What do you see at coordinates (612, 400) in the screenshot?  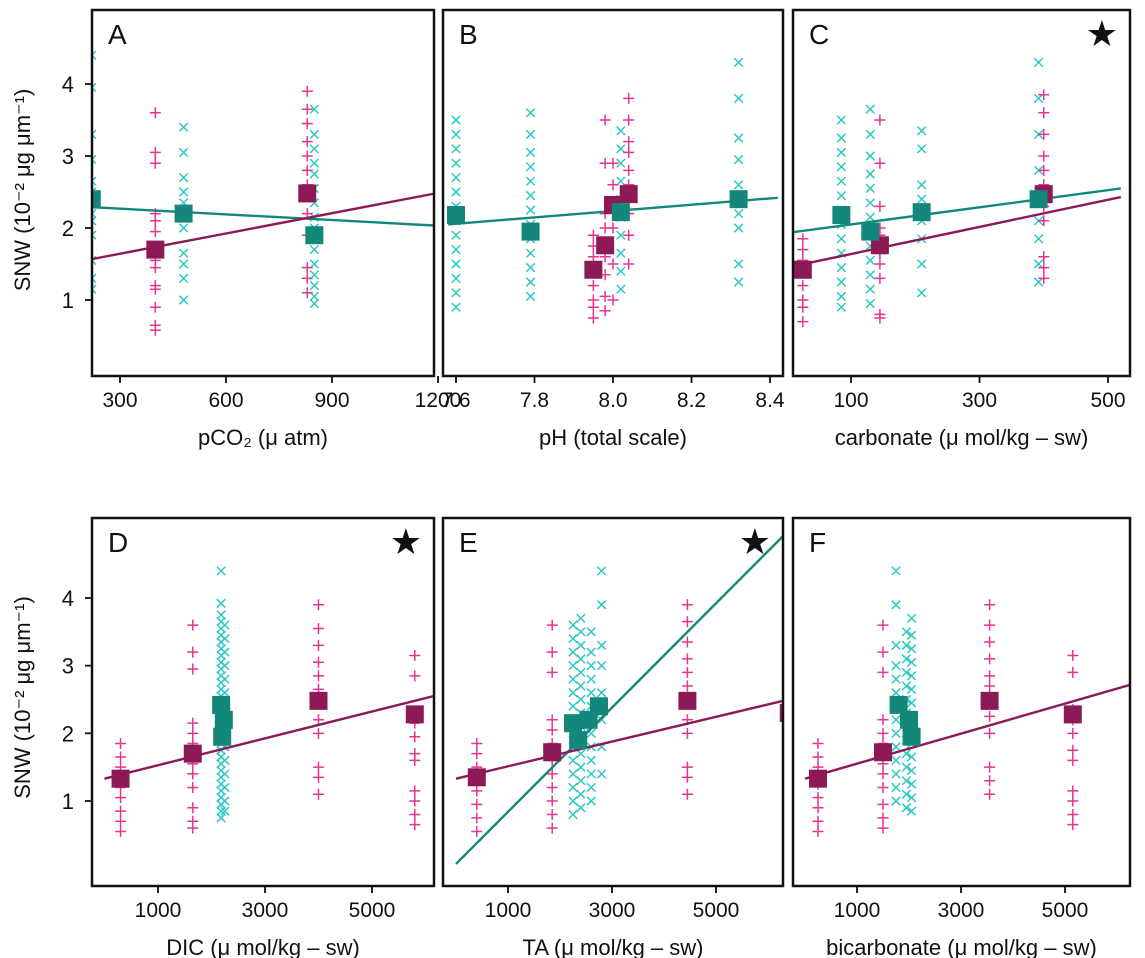 I see `x-tick-label: 8.0` at bounding box center [612, 400].